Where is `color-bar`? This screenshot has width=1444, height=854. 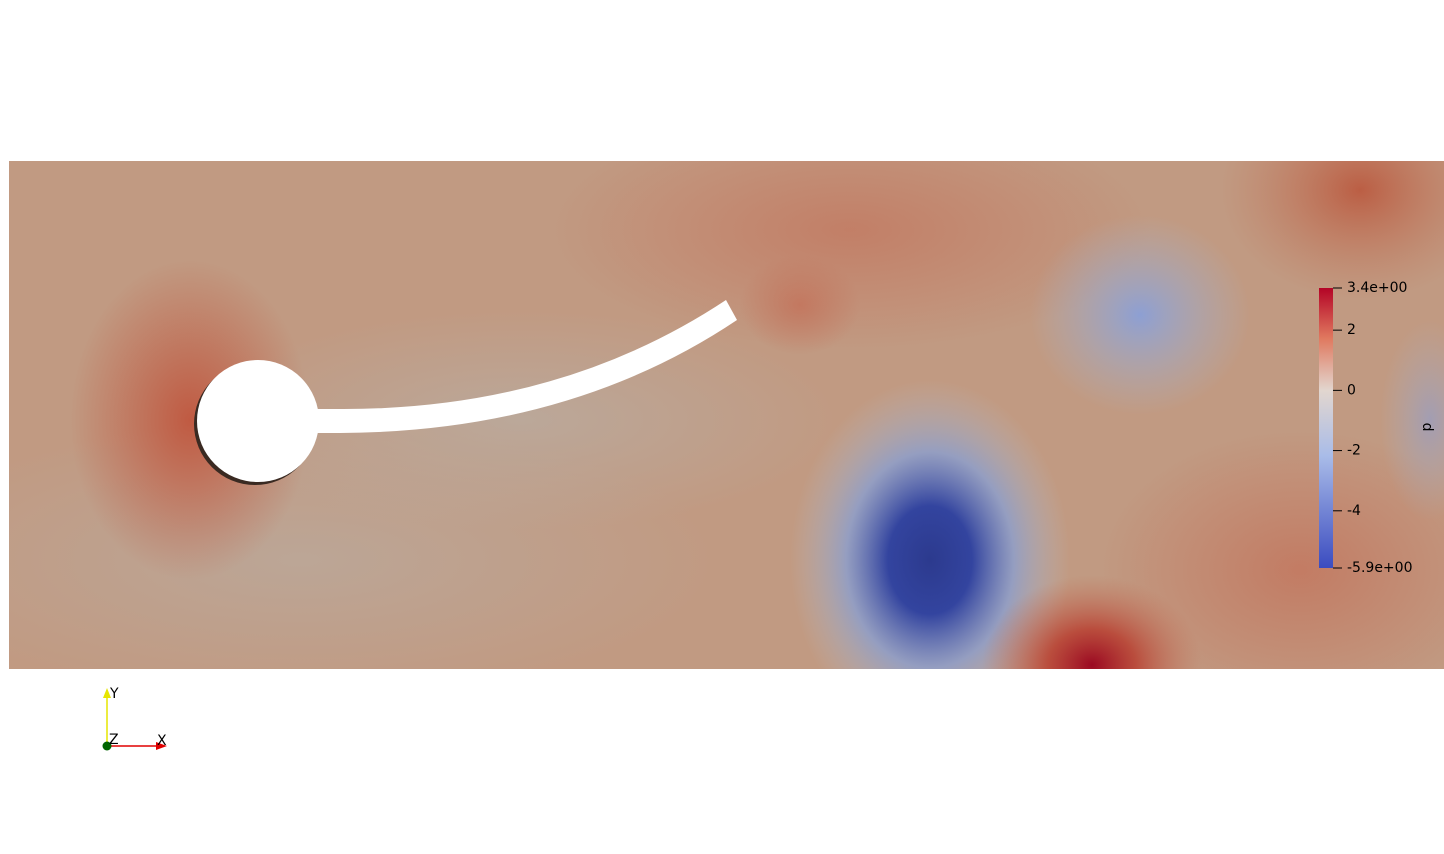 color-bar is located at coordinates (1326, 428).